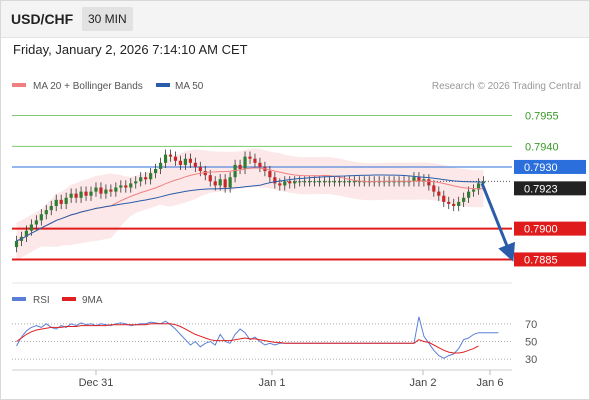 This screenshot has height=400, width=590. What do you see at coordinates (19, 299) in the screenshot?
I see `rsi-legend-swatch` at bounding box center [19, 299].